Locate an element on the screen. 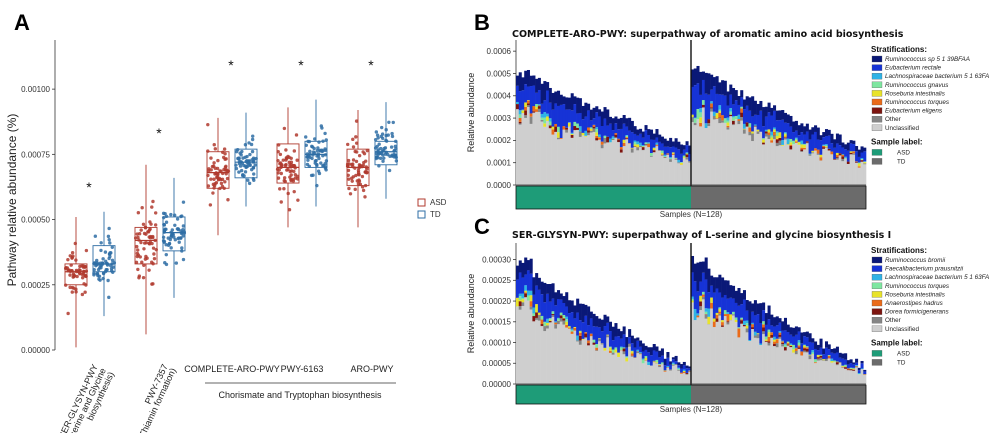 This screenshot has height=433, width=1000. y-tick-label: 0.0006 is located at coordinates (499, 51).